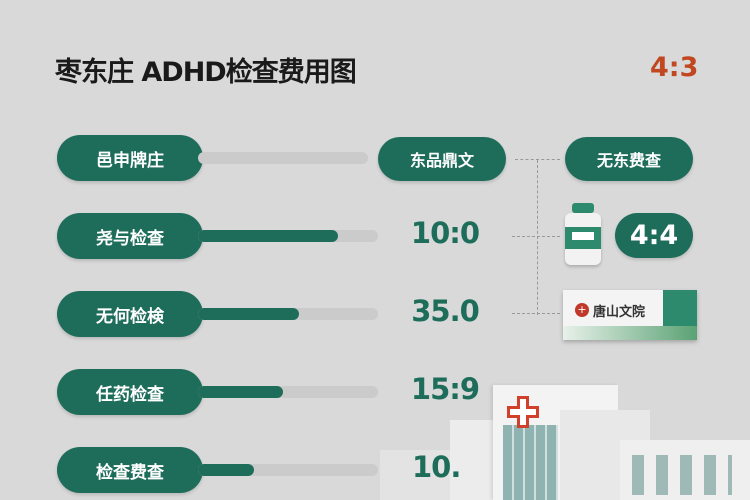 Image resolution: width=750 pixels, height=500 pixels. Describe the element at coordinates (582, 310) in the screenshot. I see `red-cross-icon: +` at that location.